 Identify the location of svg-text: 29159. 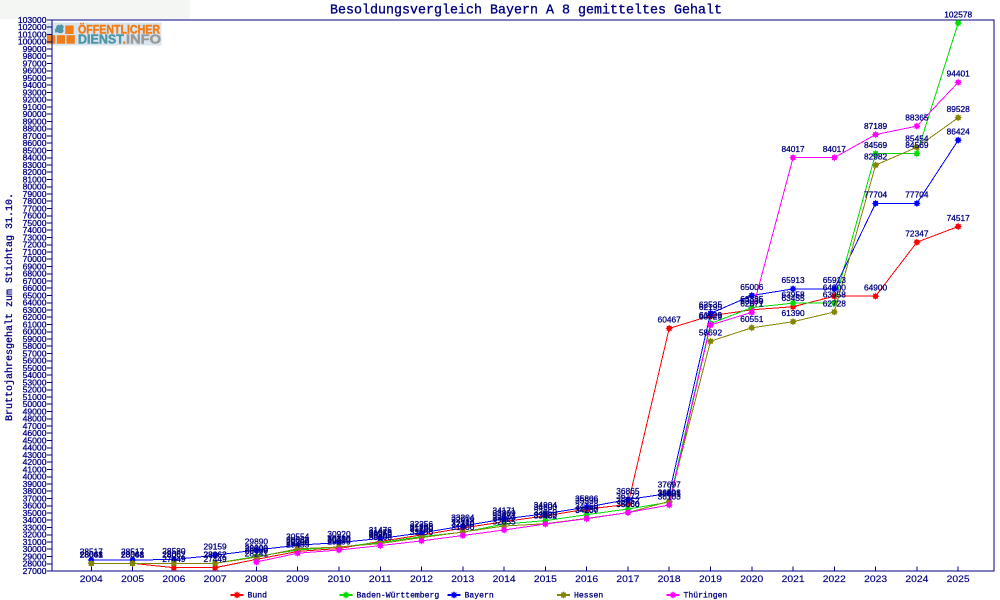
(215, 547).